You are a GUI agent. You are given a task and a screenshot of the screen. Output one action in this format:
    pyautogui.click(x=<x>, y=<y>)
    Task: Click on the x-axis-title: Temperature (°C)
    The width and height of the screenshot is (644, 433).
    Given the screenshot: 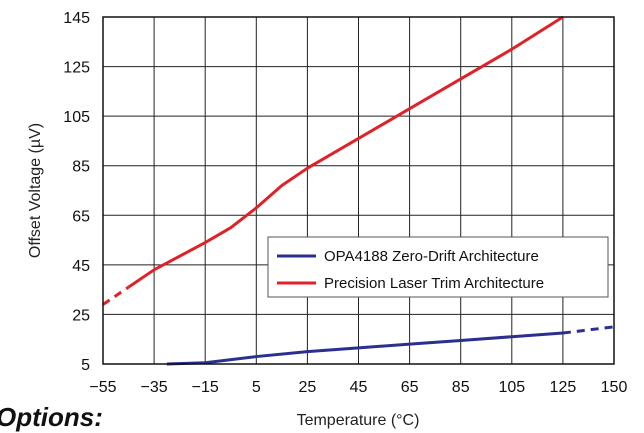 What is the action you would take?
    pyautogui.click(x=358, y=420)
    